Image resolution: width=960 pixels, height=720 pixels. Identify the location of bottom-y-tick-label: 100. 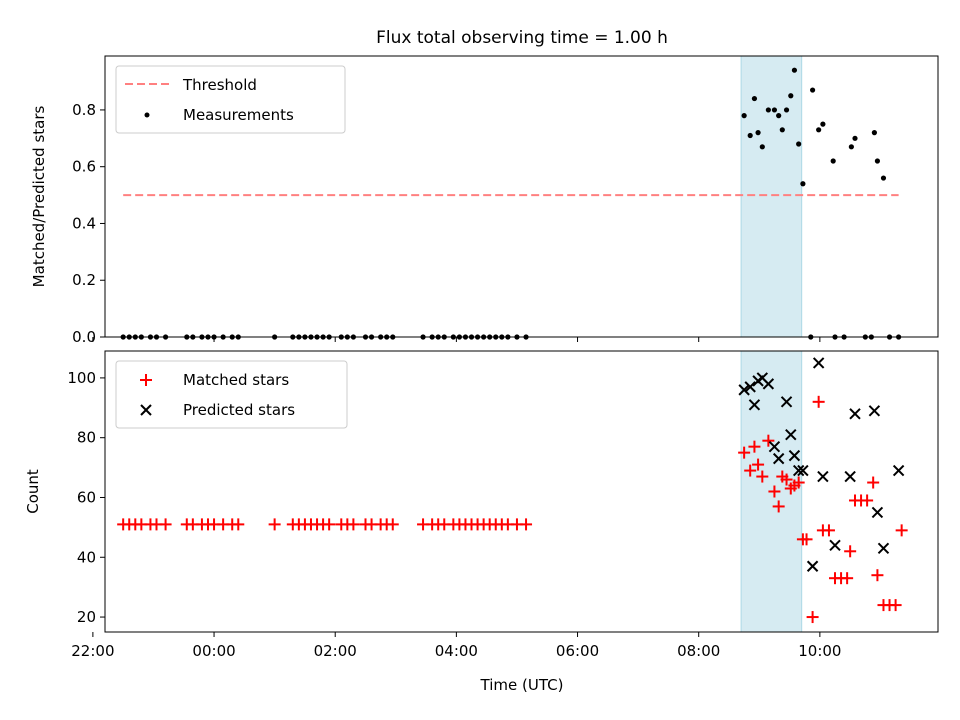
(81, 378).